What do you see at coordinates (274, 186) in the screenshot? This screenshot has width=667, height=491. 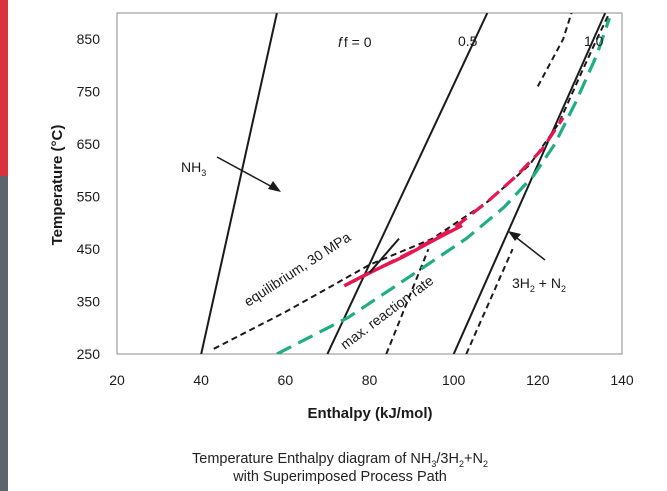 I see `nh3-arrow-head` at bounding box center [274, 186].